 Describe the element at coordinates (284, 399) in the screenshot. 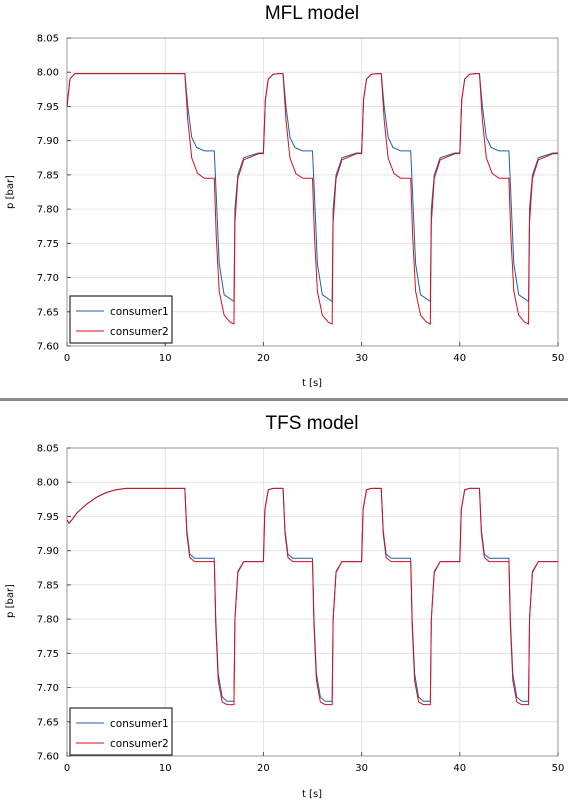

I see `panel-divider` at that location.